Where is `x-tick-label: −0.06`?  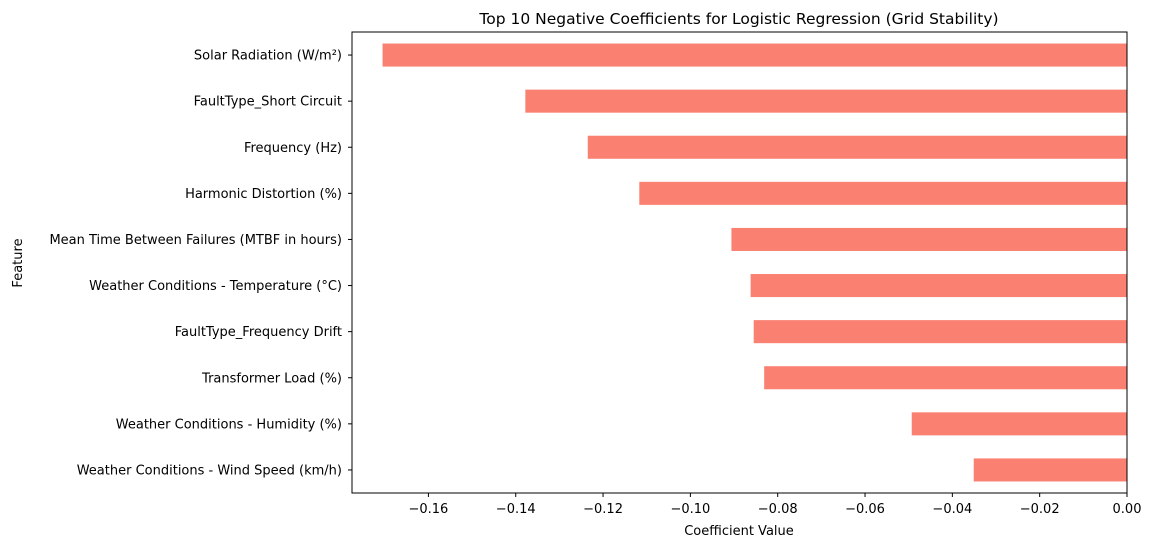 x-tick-label: −0.06 is located at coordinates (865, 509).